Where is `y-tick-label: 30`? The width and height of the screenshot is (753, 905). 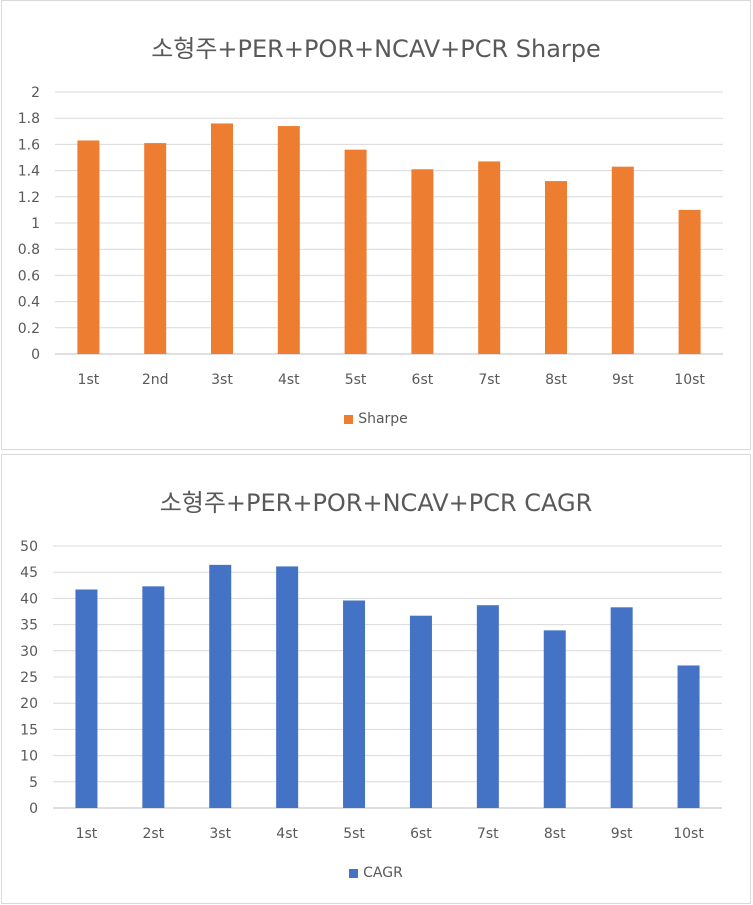
y-tick-label: 30 is located at coordinates (29, 652).